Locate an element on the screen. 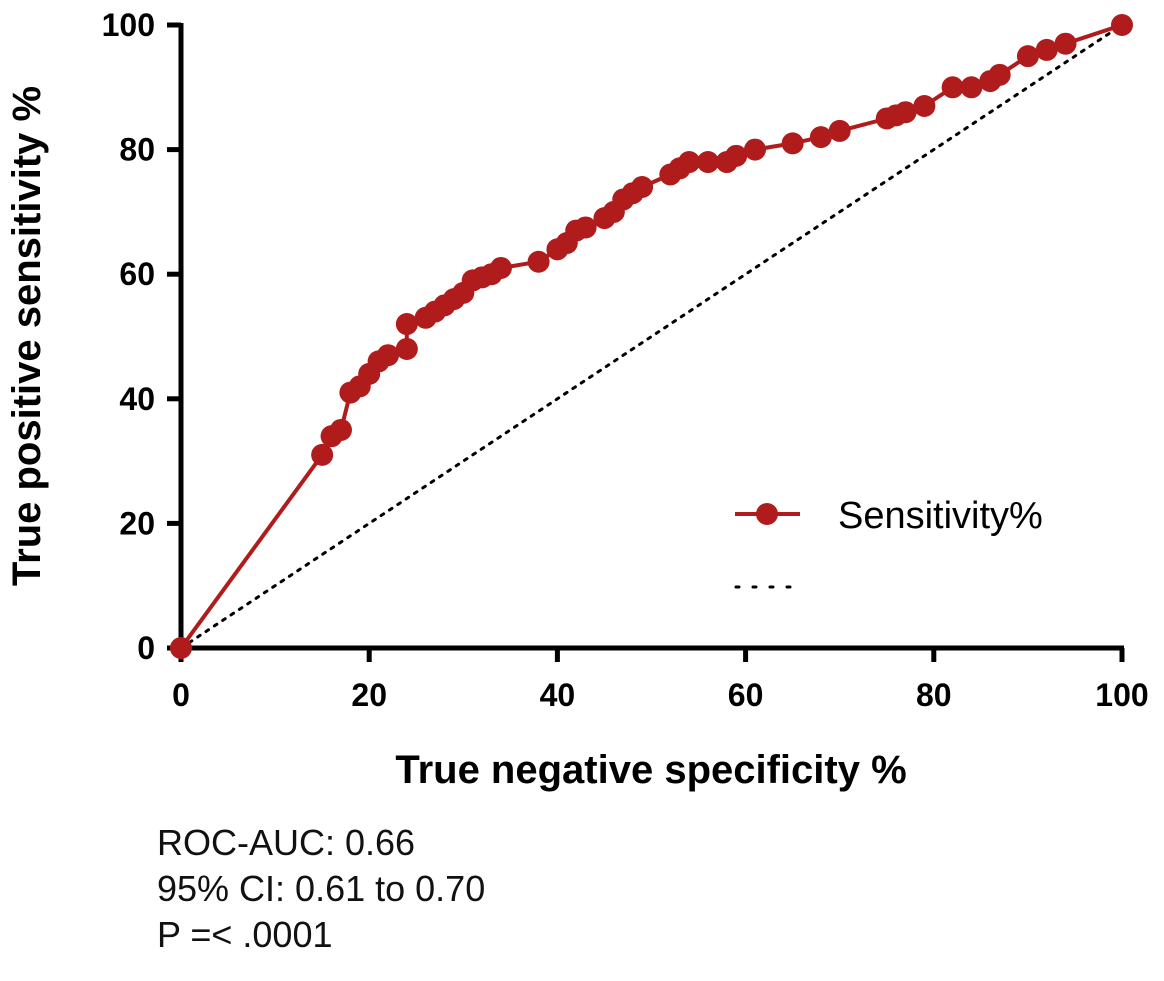 The image size is (1164, 981). legend: Sensitivity% is located at coordinates (888, 542).